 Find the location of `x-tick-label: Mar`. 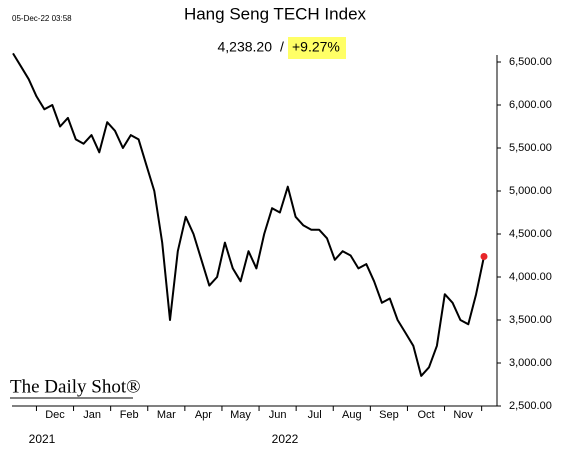

x-tick-label: Mar is located at coordinates (166, 415).